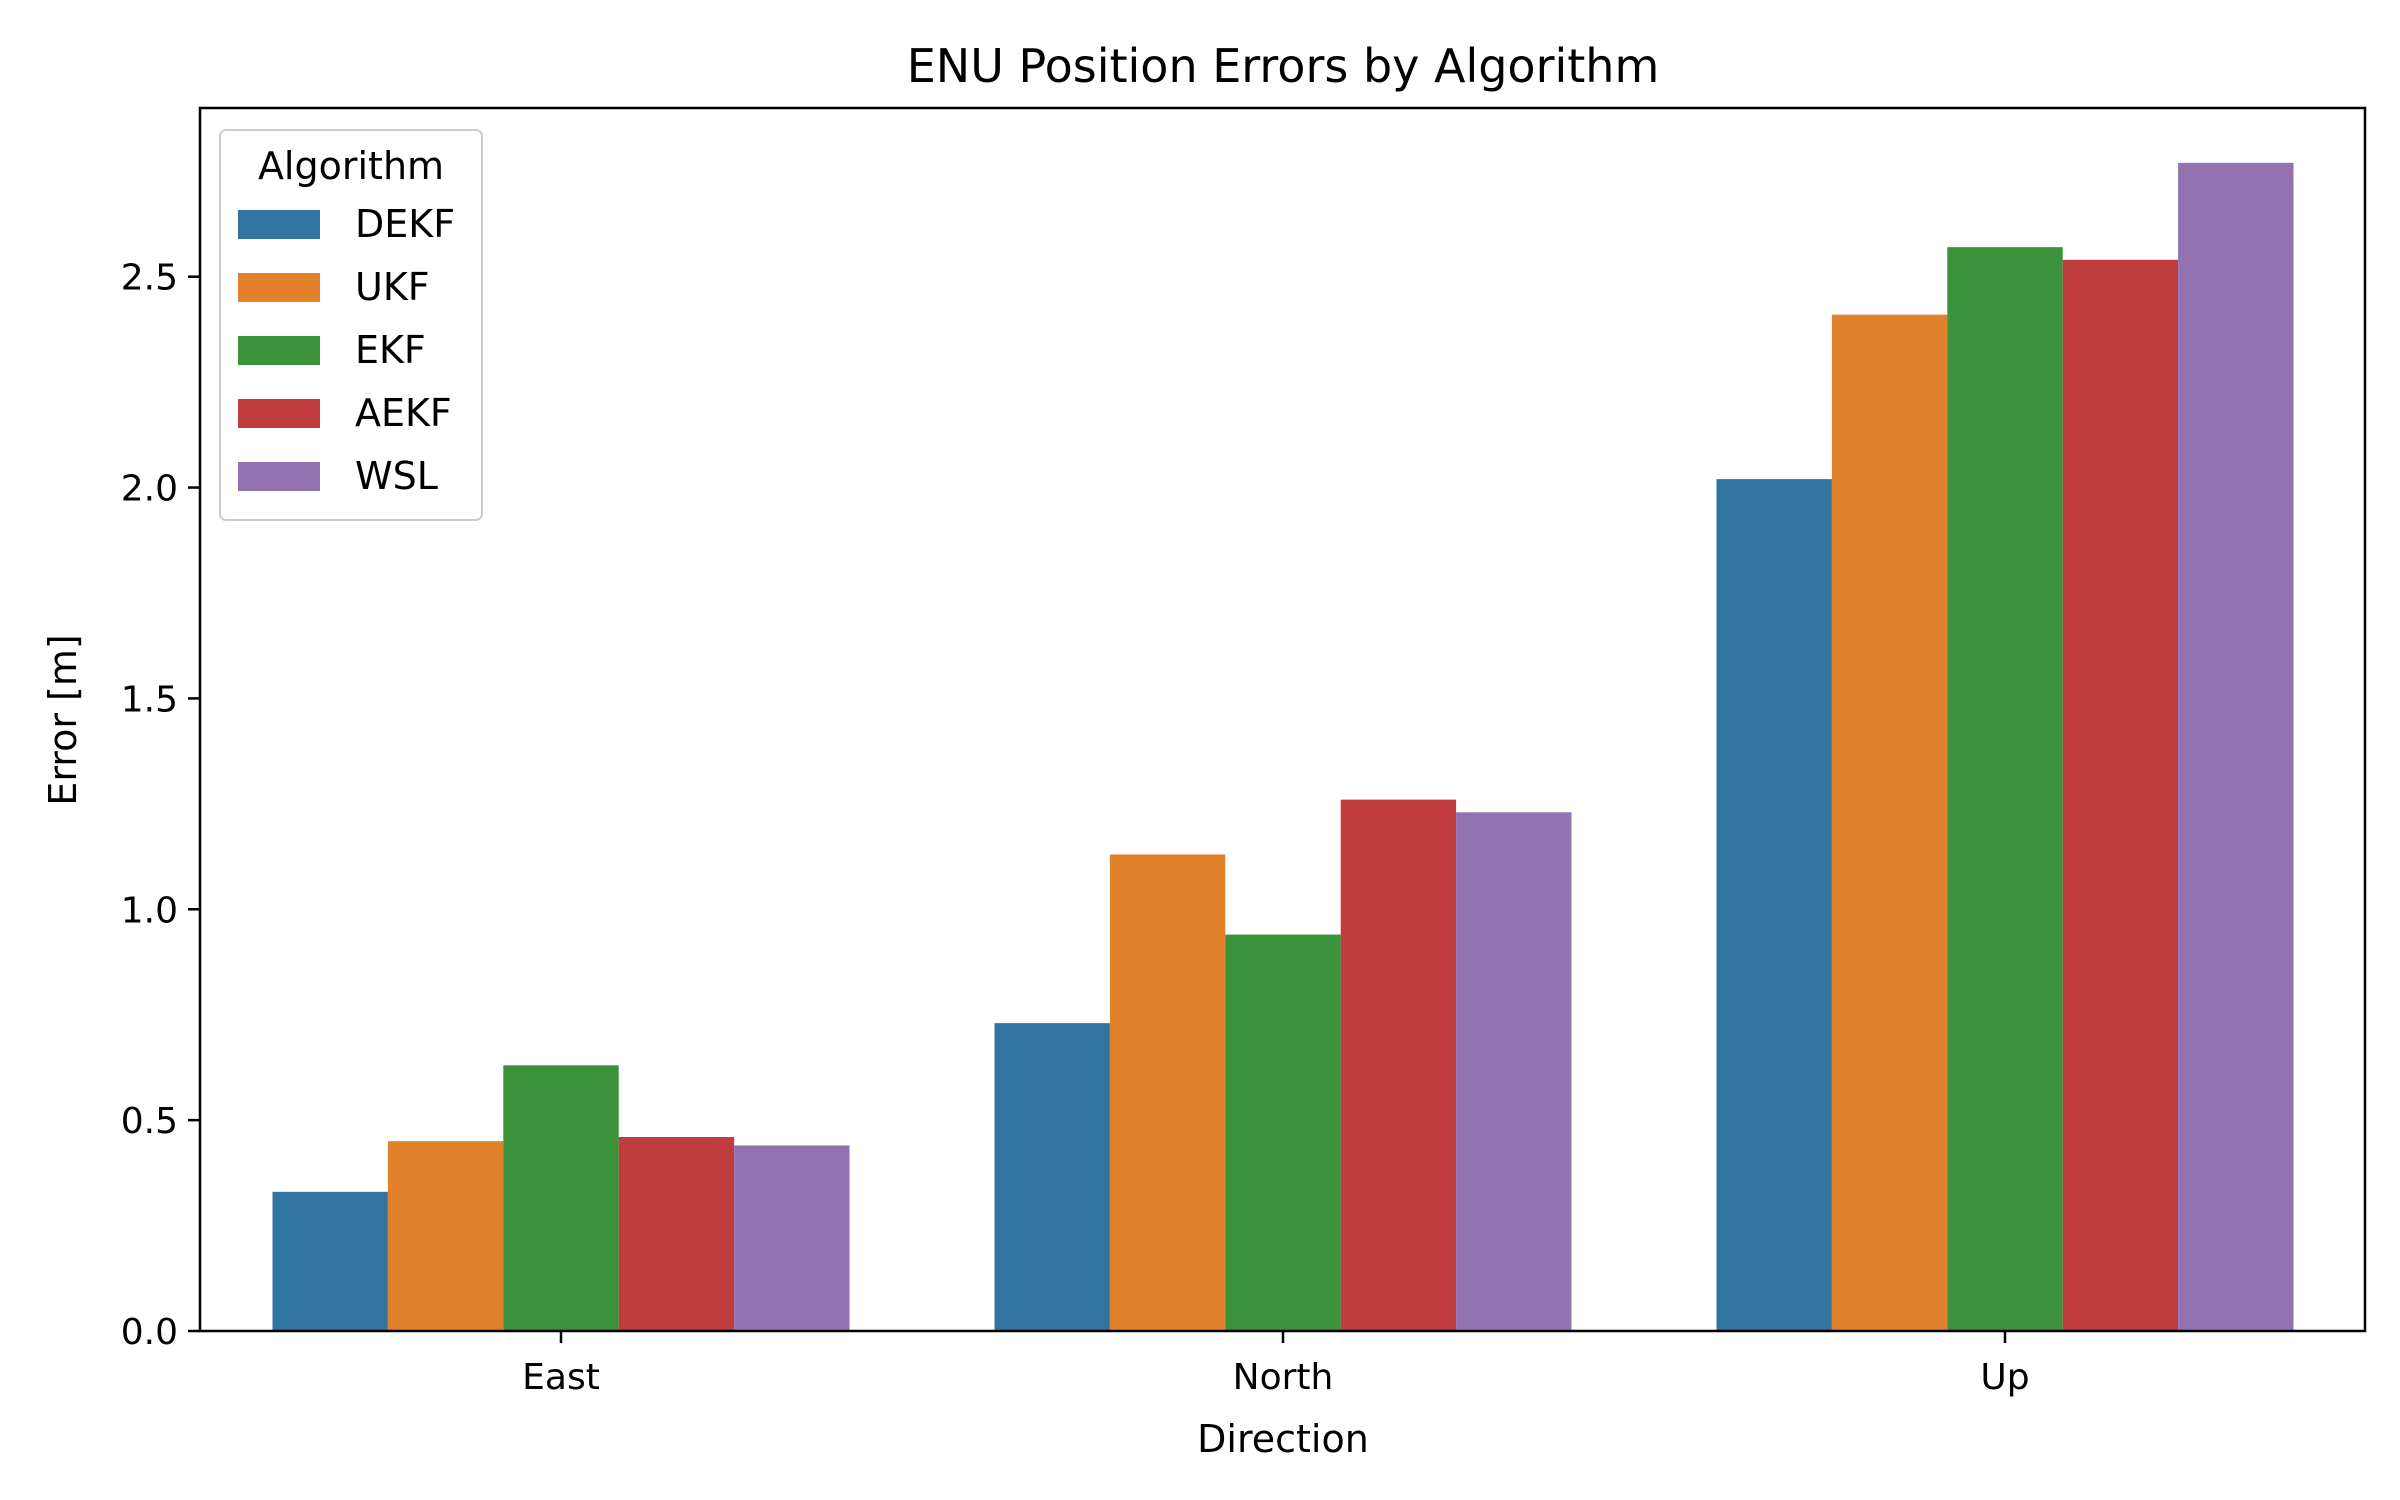  Describe the element at coordinates (1889, 822) in the screenshot. I see `bar-ukf-up` at that location.